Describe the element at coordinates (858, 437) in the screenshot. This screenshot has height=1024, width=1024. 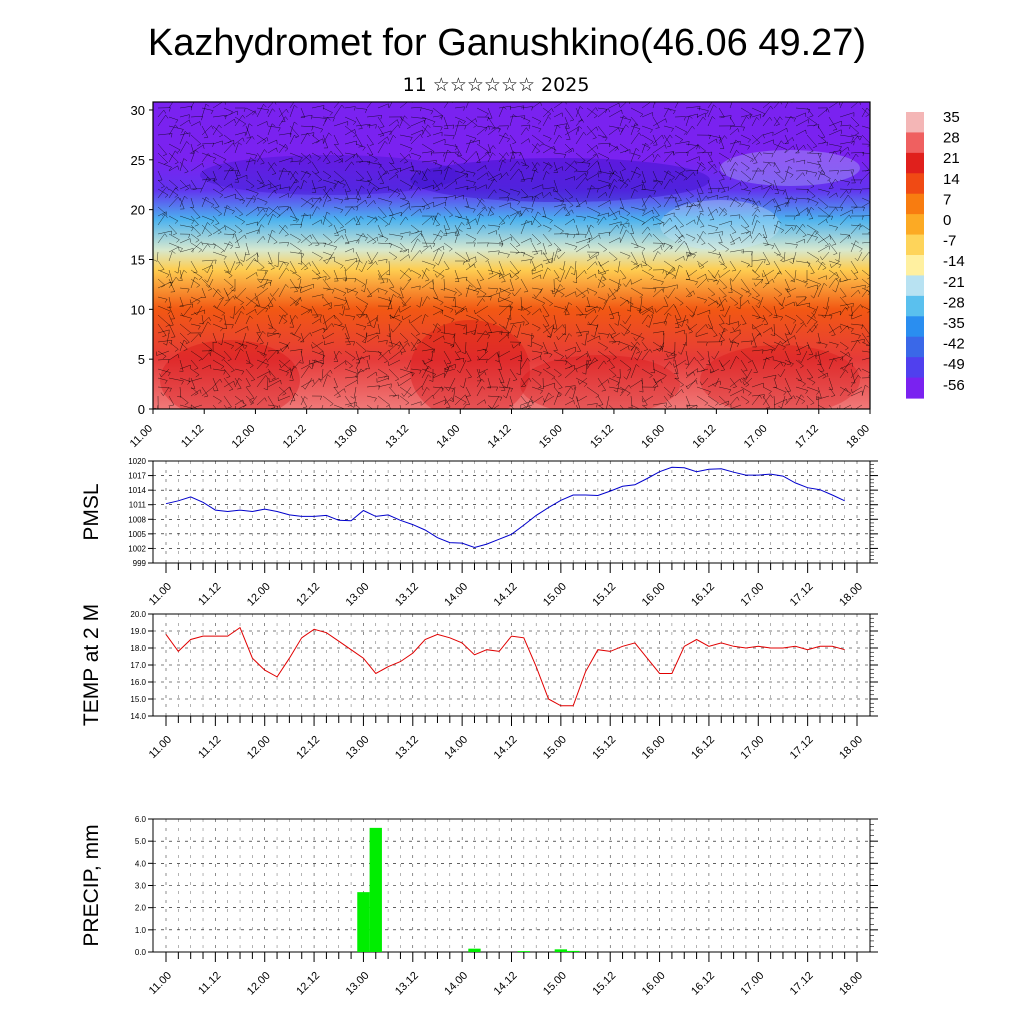
I see `x-tick-label: 18.00` at that location.